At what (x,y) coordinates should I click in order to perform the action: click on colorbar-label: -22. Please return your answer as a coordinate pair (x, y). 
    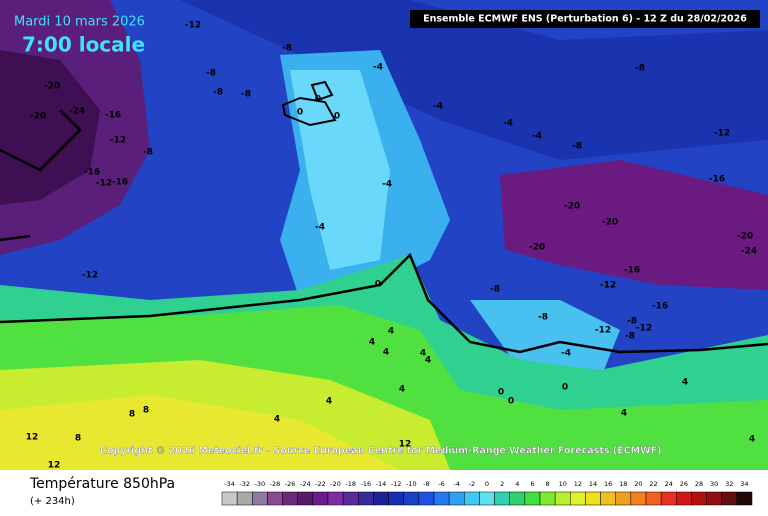
    Looking at the image, I should click on (320, 484).